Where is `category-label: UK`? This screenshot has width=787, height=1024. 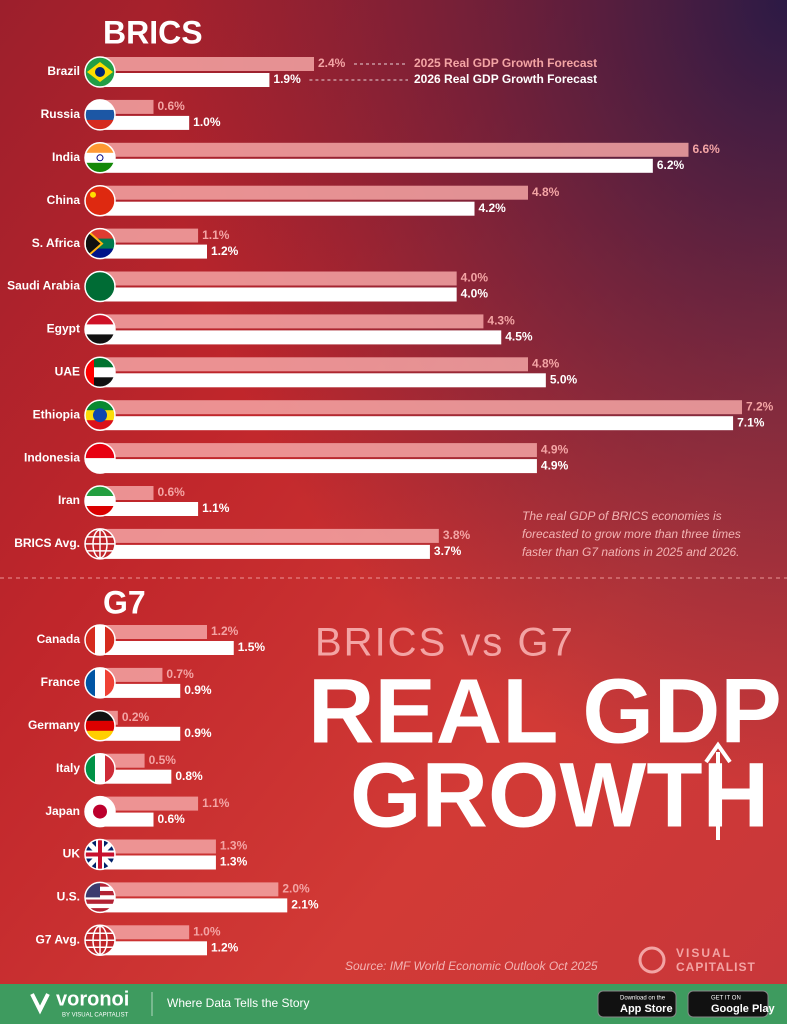 category-label: UK is located at coordinates (72, 854).